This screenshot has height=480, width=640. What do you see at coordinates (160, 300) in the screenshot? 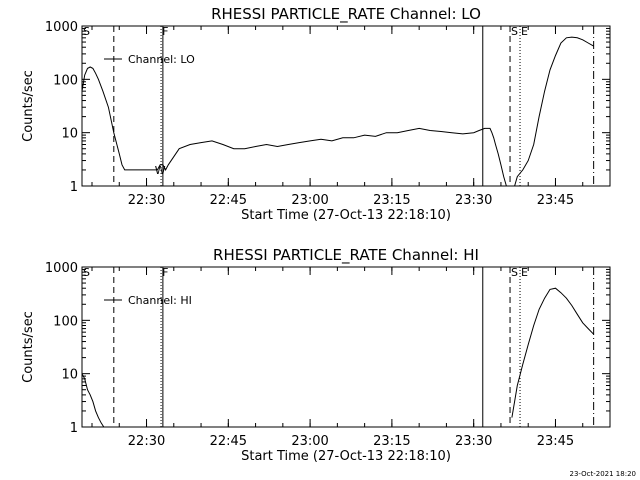
I see `legend-label: Channel: HI` at bounding box center [160, 300].